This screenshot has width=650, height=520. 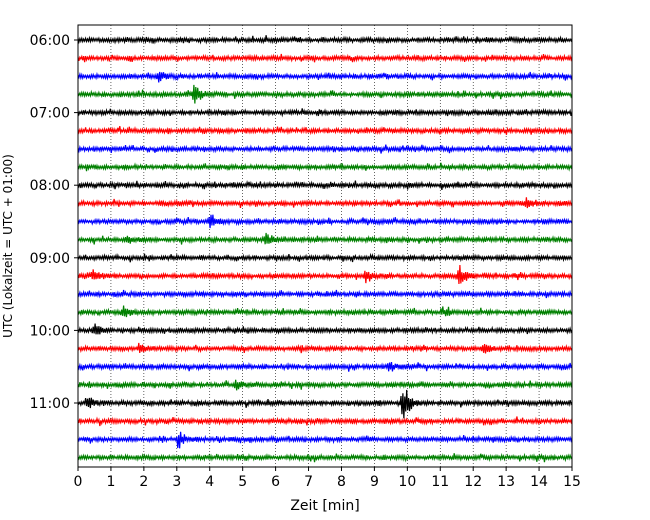 I want to click on y-tick-label-4: 10:00, so click(x=50, y=331).